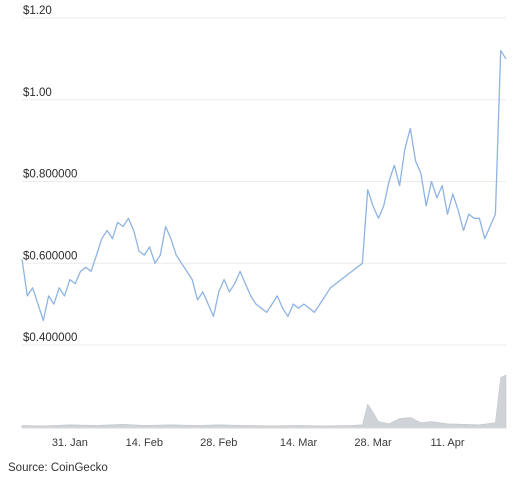 The image size is (520, 485). I want to click on volume-area, so click(264, 401).